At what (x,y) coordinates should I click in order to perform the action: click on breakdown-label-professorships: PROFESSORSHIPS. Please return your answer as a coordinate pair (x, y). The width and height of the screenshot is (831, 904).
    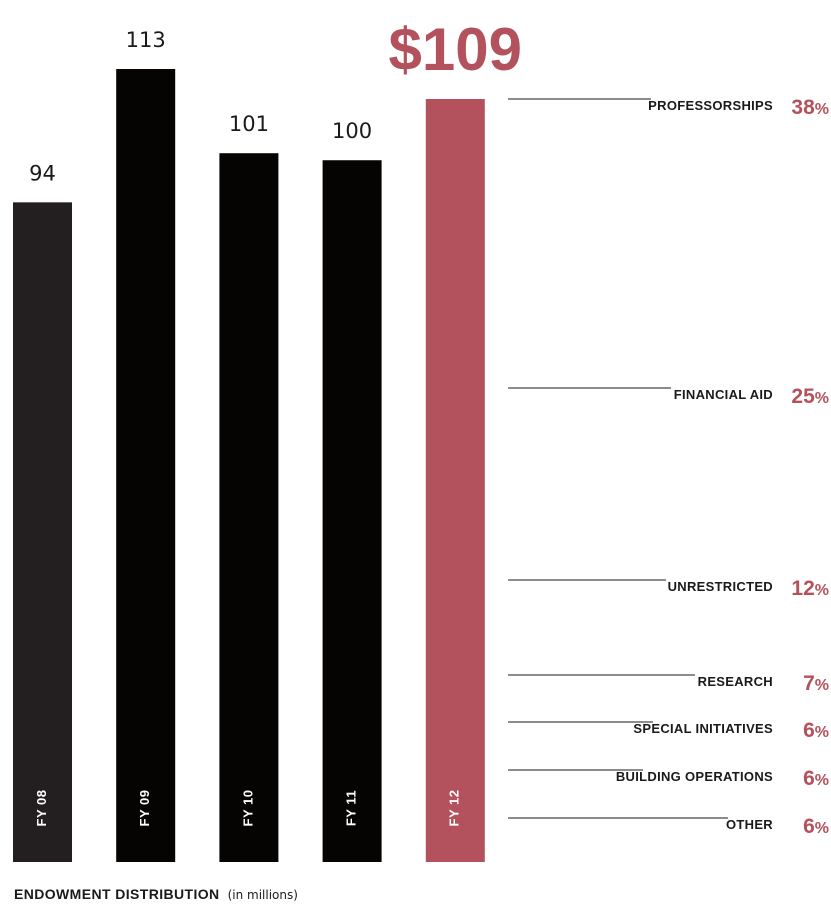
    Looking at the image, I should click on (710, 105).